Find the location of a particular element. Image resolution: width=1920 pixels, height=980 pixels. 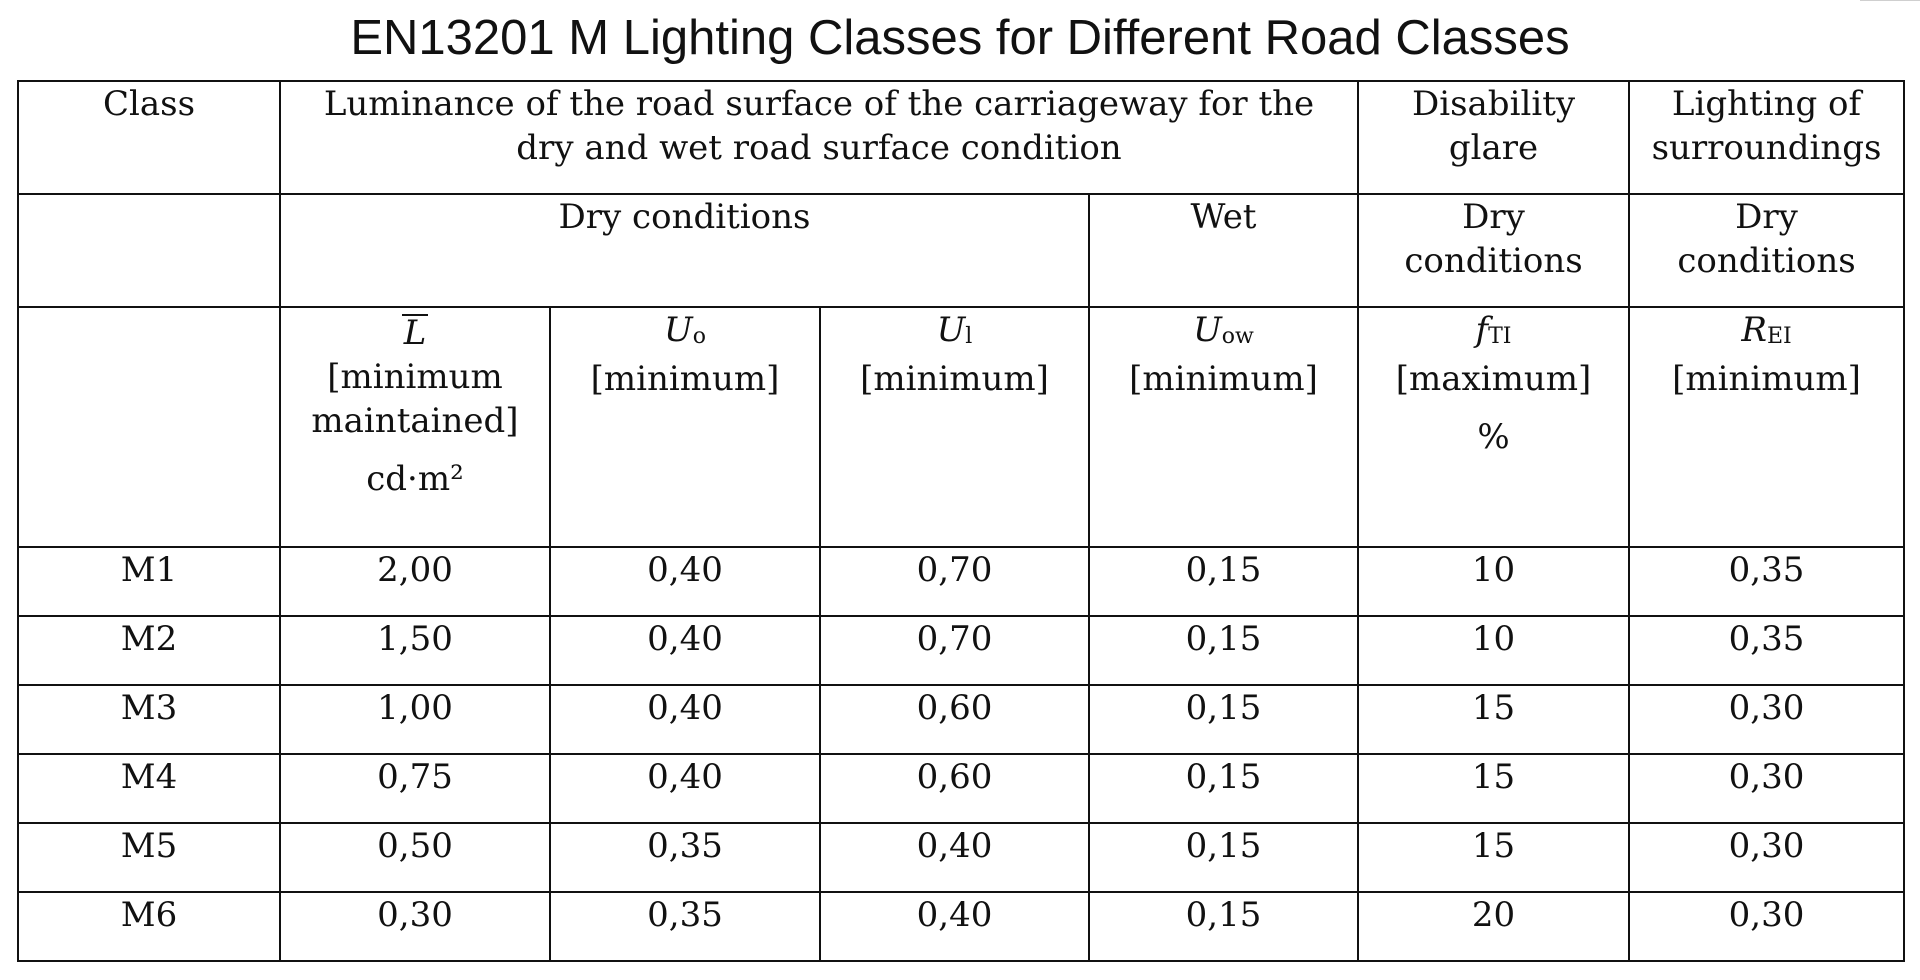

header-dry-conditions: Dry conditions is located at coordinates (684, 250).